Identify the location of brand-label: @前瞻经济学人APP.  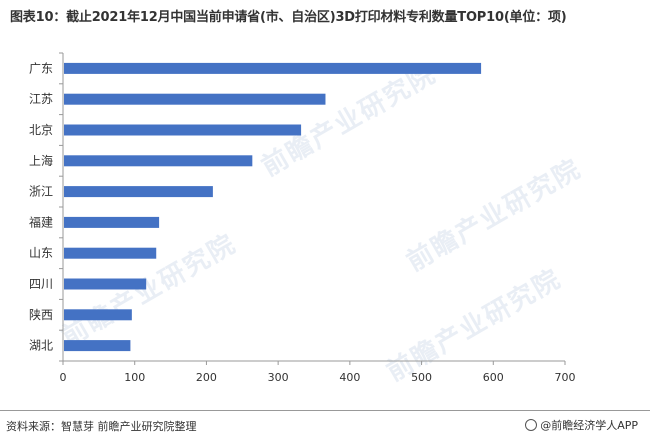
(589, 425).